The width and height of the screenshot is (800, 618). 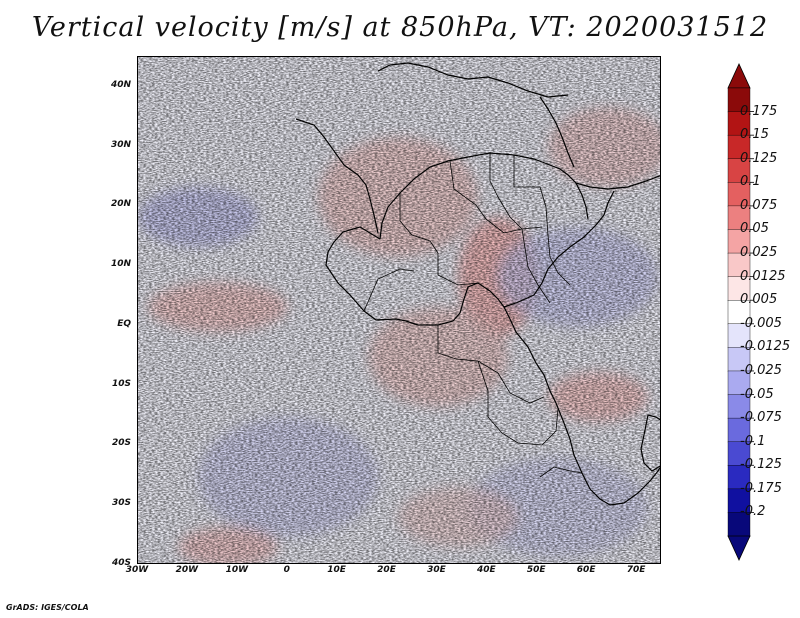 I want to click on lat-tick-label: 30S, so click(x=121, y=503).